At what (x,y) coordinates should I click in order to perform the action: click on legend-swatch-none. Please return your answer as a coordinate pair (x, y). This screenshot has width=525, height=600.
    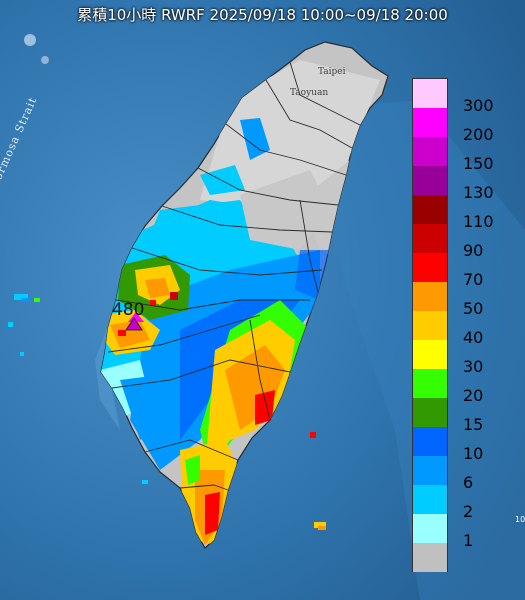
    Looking at the image, I should click on (430, 557).